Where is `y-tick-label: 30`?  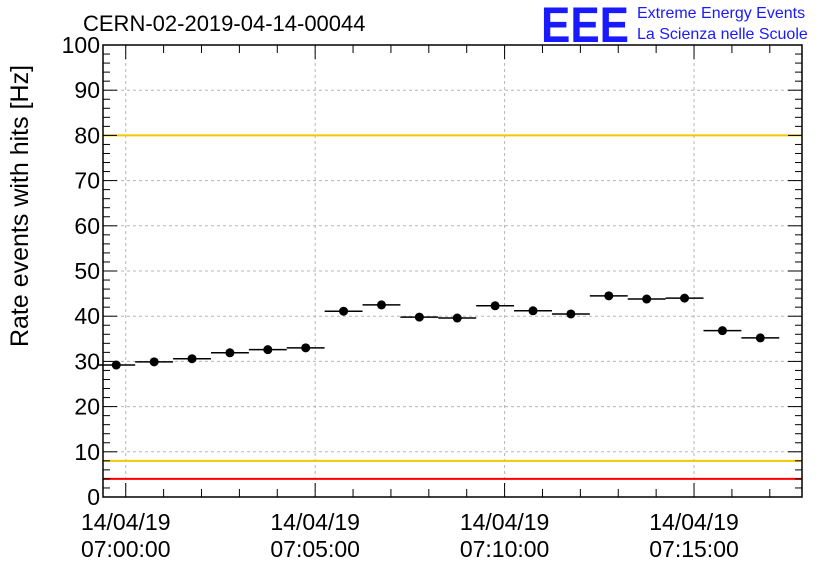
y-tick-label: 30 is located at coordinates (87, 361).